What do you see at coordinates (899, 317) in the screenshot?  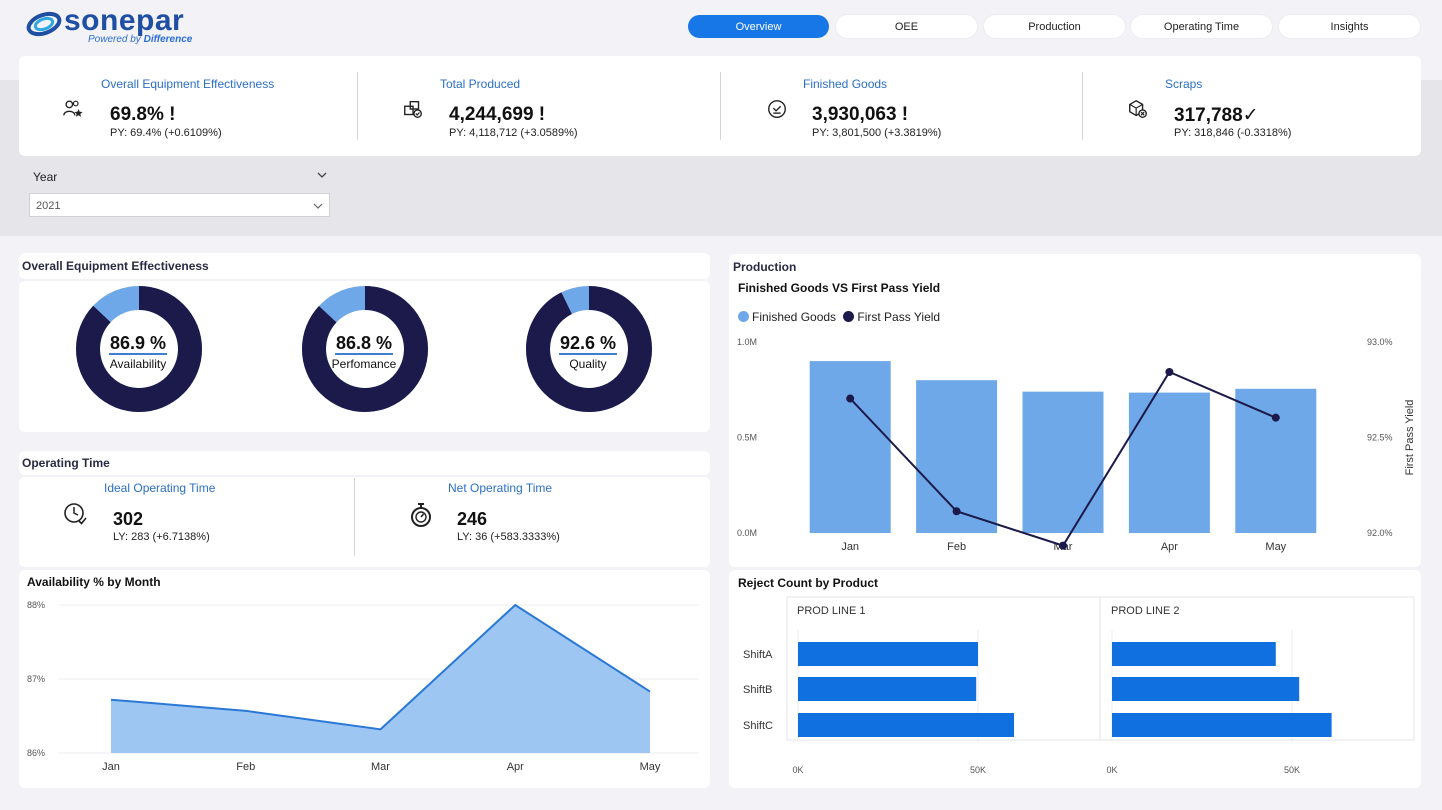 I see `legend-first-pass-yield: First Pass Yield` at bounding box center [899, 317].